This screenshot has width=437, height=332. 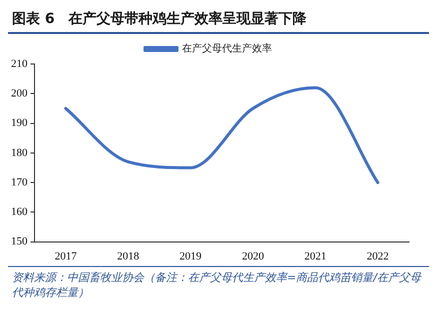 I want to click on y-tick-label: 150, so click(x=19, y=242).